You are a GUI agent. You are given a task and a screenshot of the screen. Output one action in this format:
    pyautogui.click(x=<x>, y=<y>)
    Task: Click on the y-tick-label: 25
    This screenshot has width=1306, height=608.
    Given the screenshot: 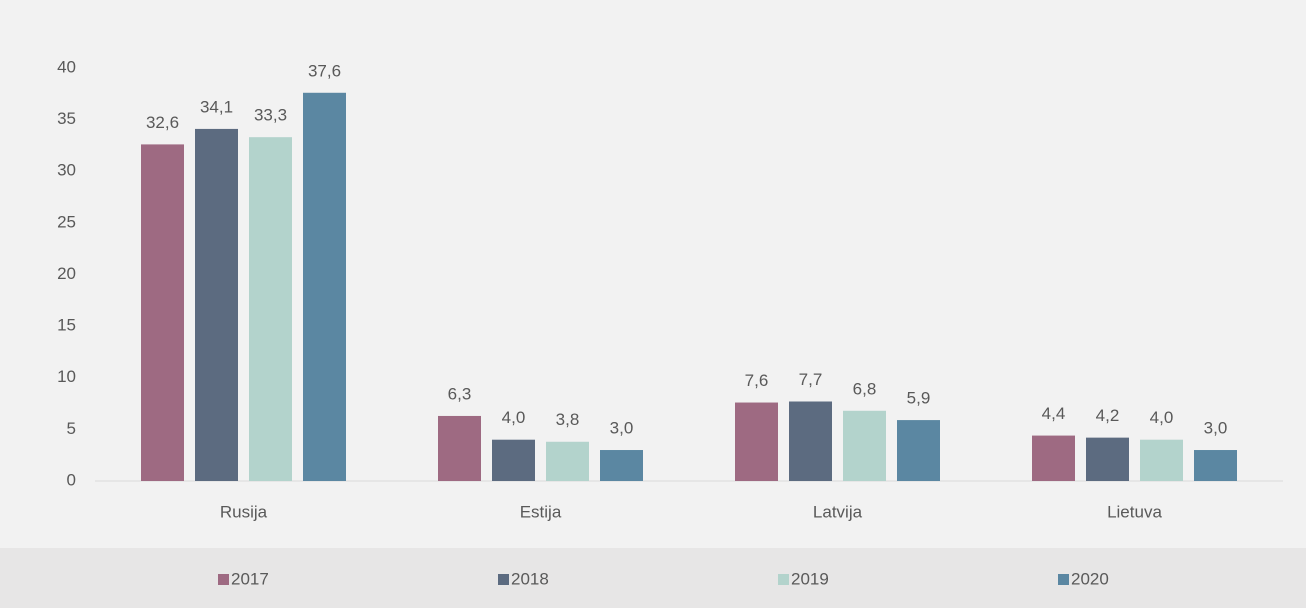 What is the action you would take?
    pyautogui.click(x=66, y=221)
    